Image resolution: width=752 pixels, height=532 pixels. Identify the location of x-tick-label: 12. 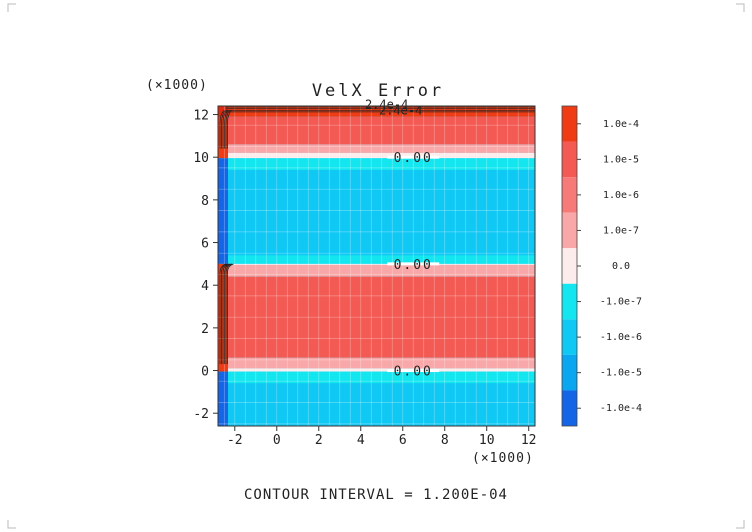
(529, 440).